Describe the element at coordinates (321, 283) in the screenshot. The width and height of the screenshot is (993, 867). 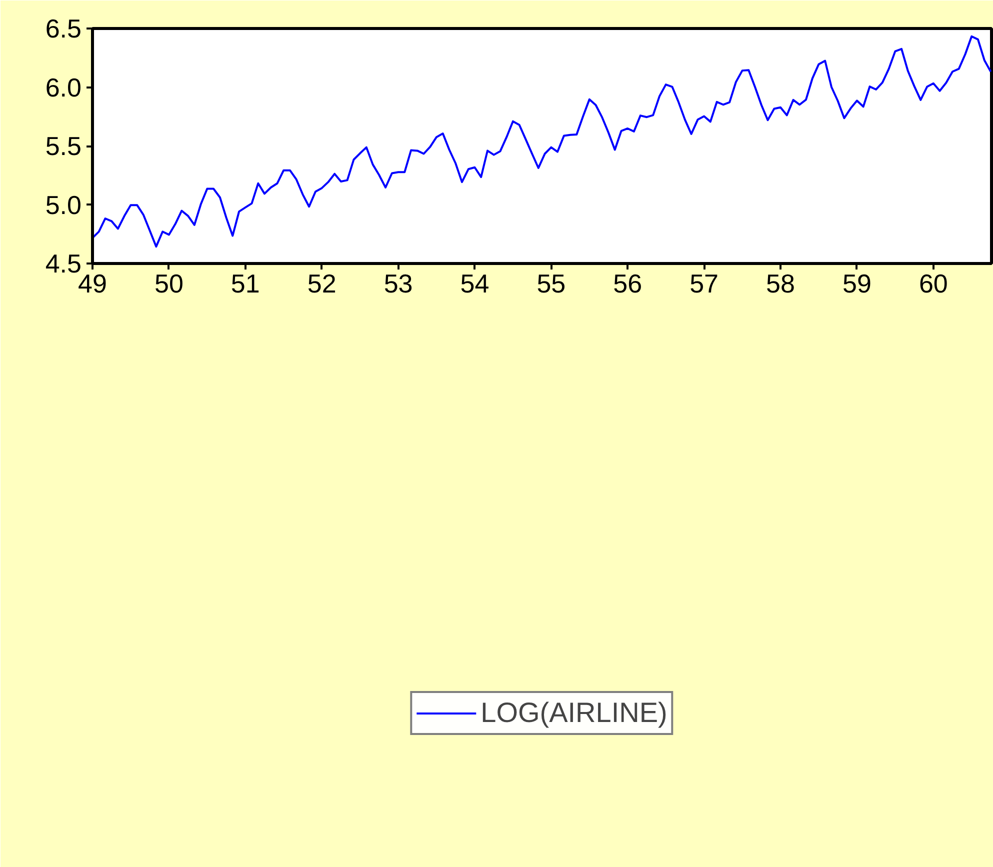
I see `x-tick-label: 52` at that location.